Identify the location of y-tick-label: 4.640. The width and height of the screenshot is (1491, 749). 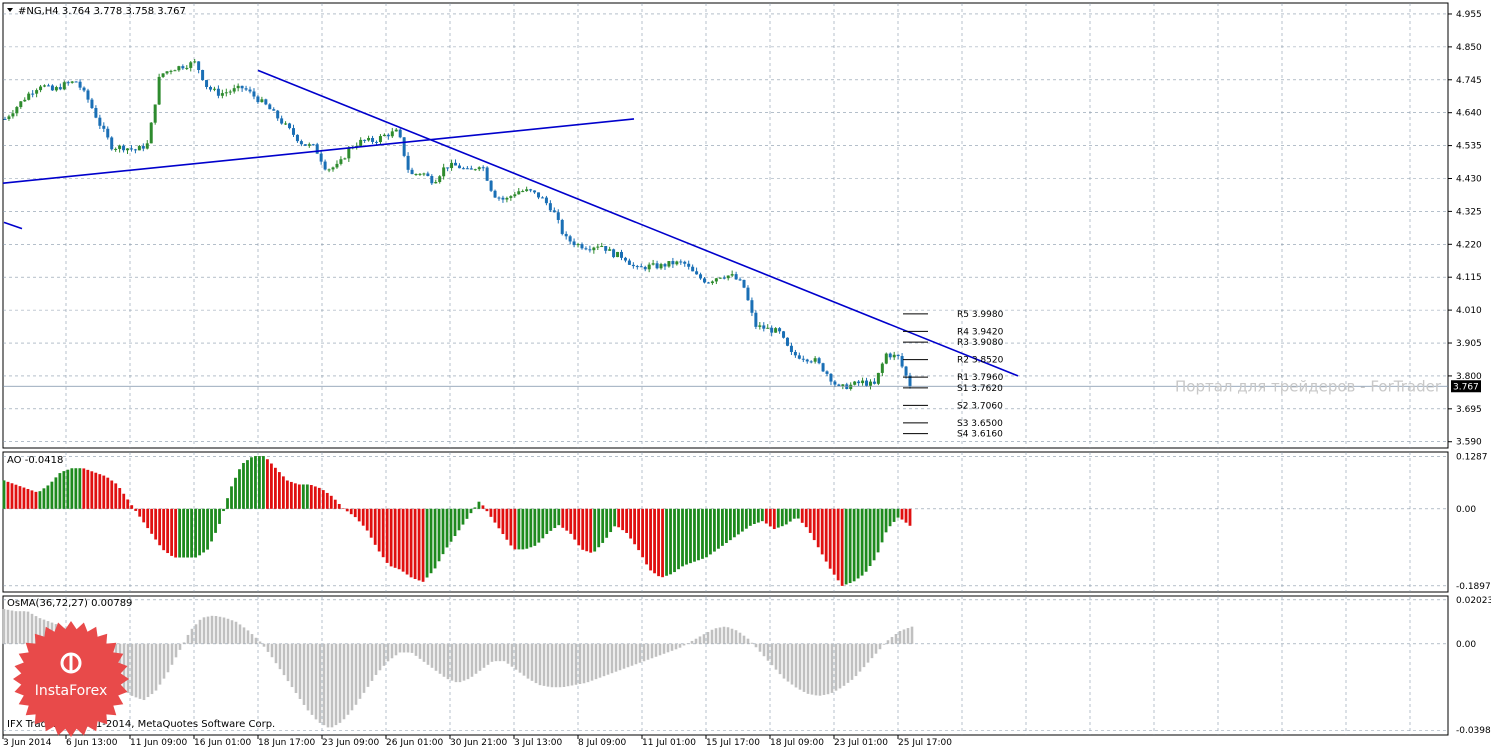
(1469, 114).